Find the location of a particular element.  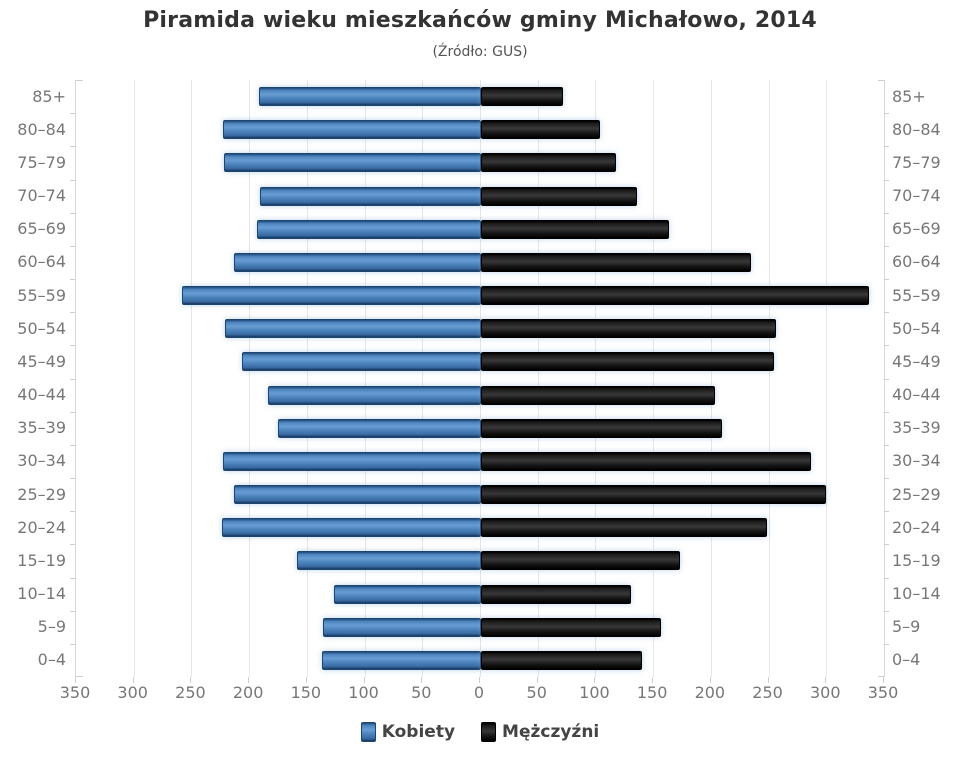

bar-men-80–84 is located at coordinates (540, 130).